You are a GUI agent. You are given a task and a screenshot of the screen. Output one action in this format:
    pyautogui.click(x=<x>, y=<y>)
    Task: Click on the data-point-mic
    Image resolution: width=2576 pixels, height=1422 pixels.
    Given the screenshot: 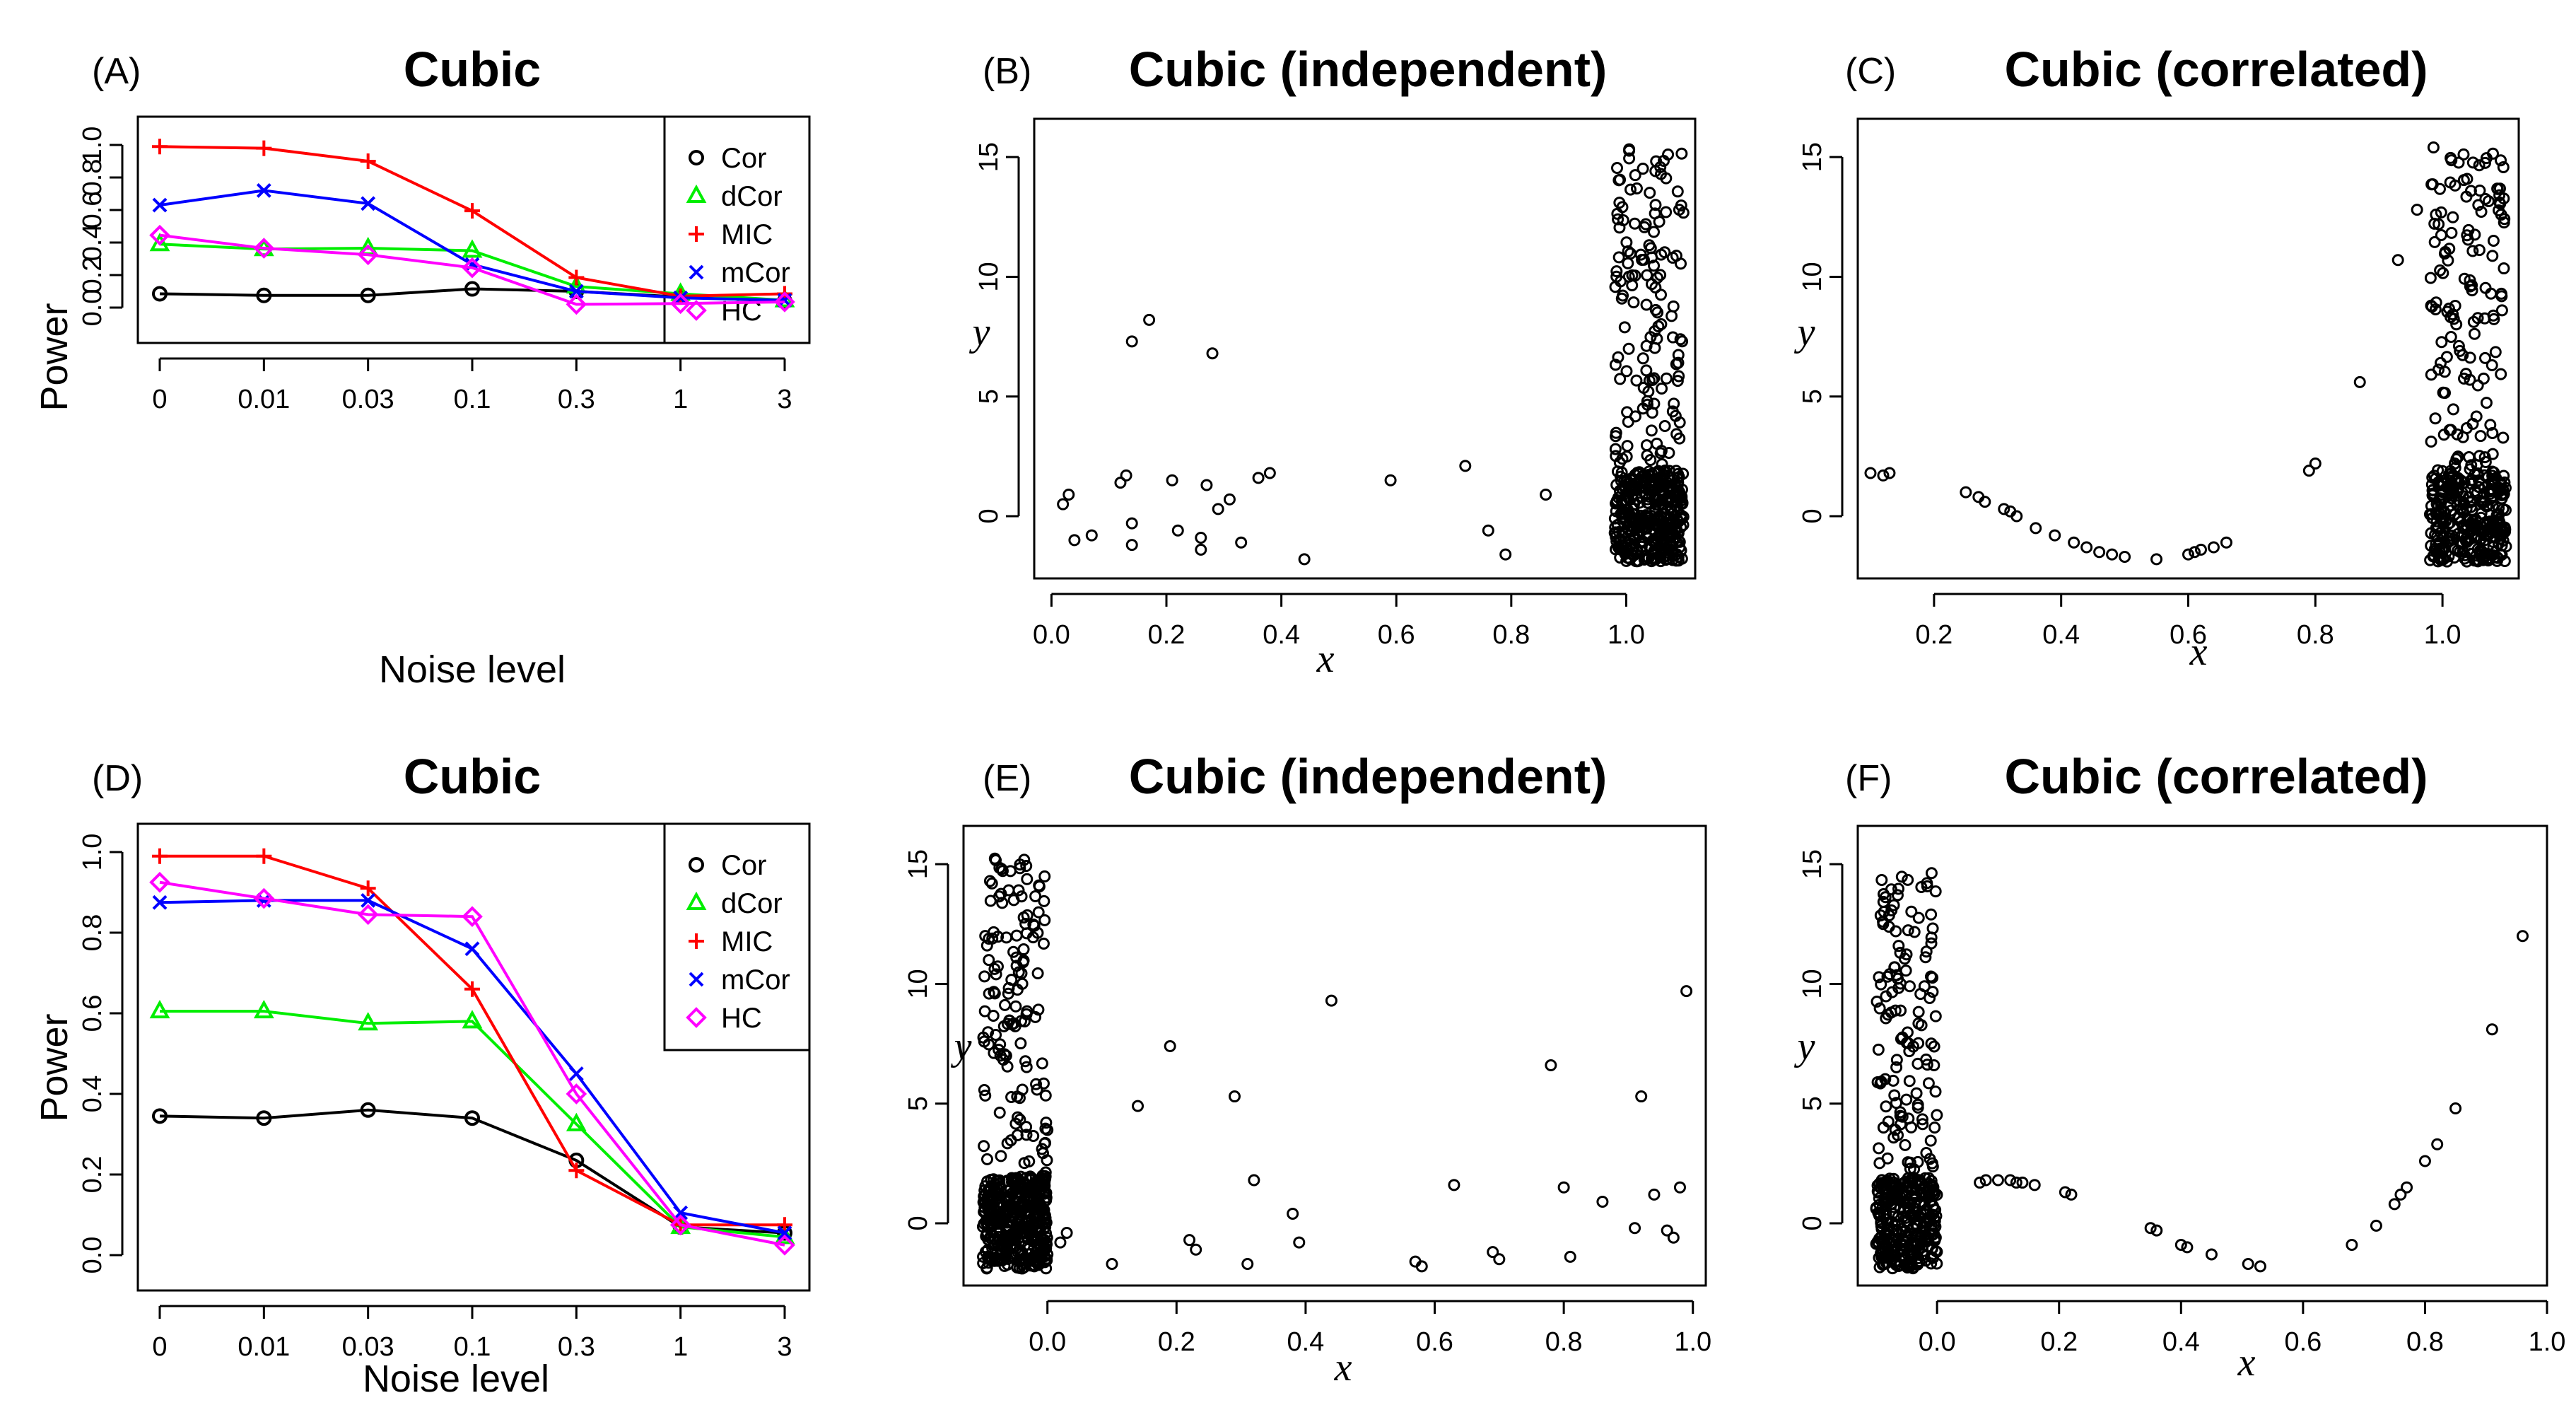 What is the action you would take?
    pyautogui.click(x=472, y=989)
    